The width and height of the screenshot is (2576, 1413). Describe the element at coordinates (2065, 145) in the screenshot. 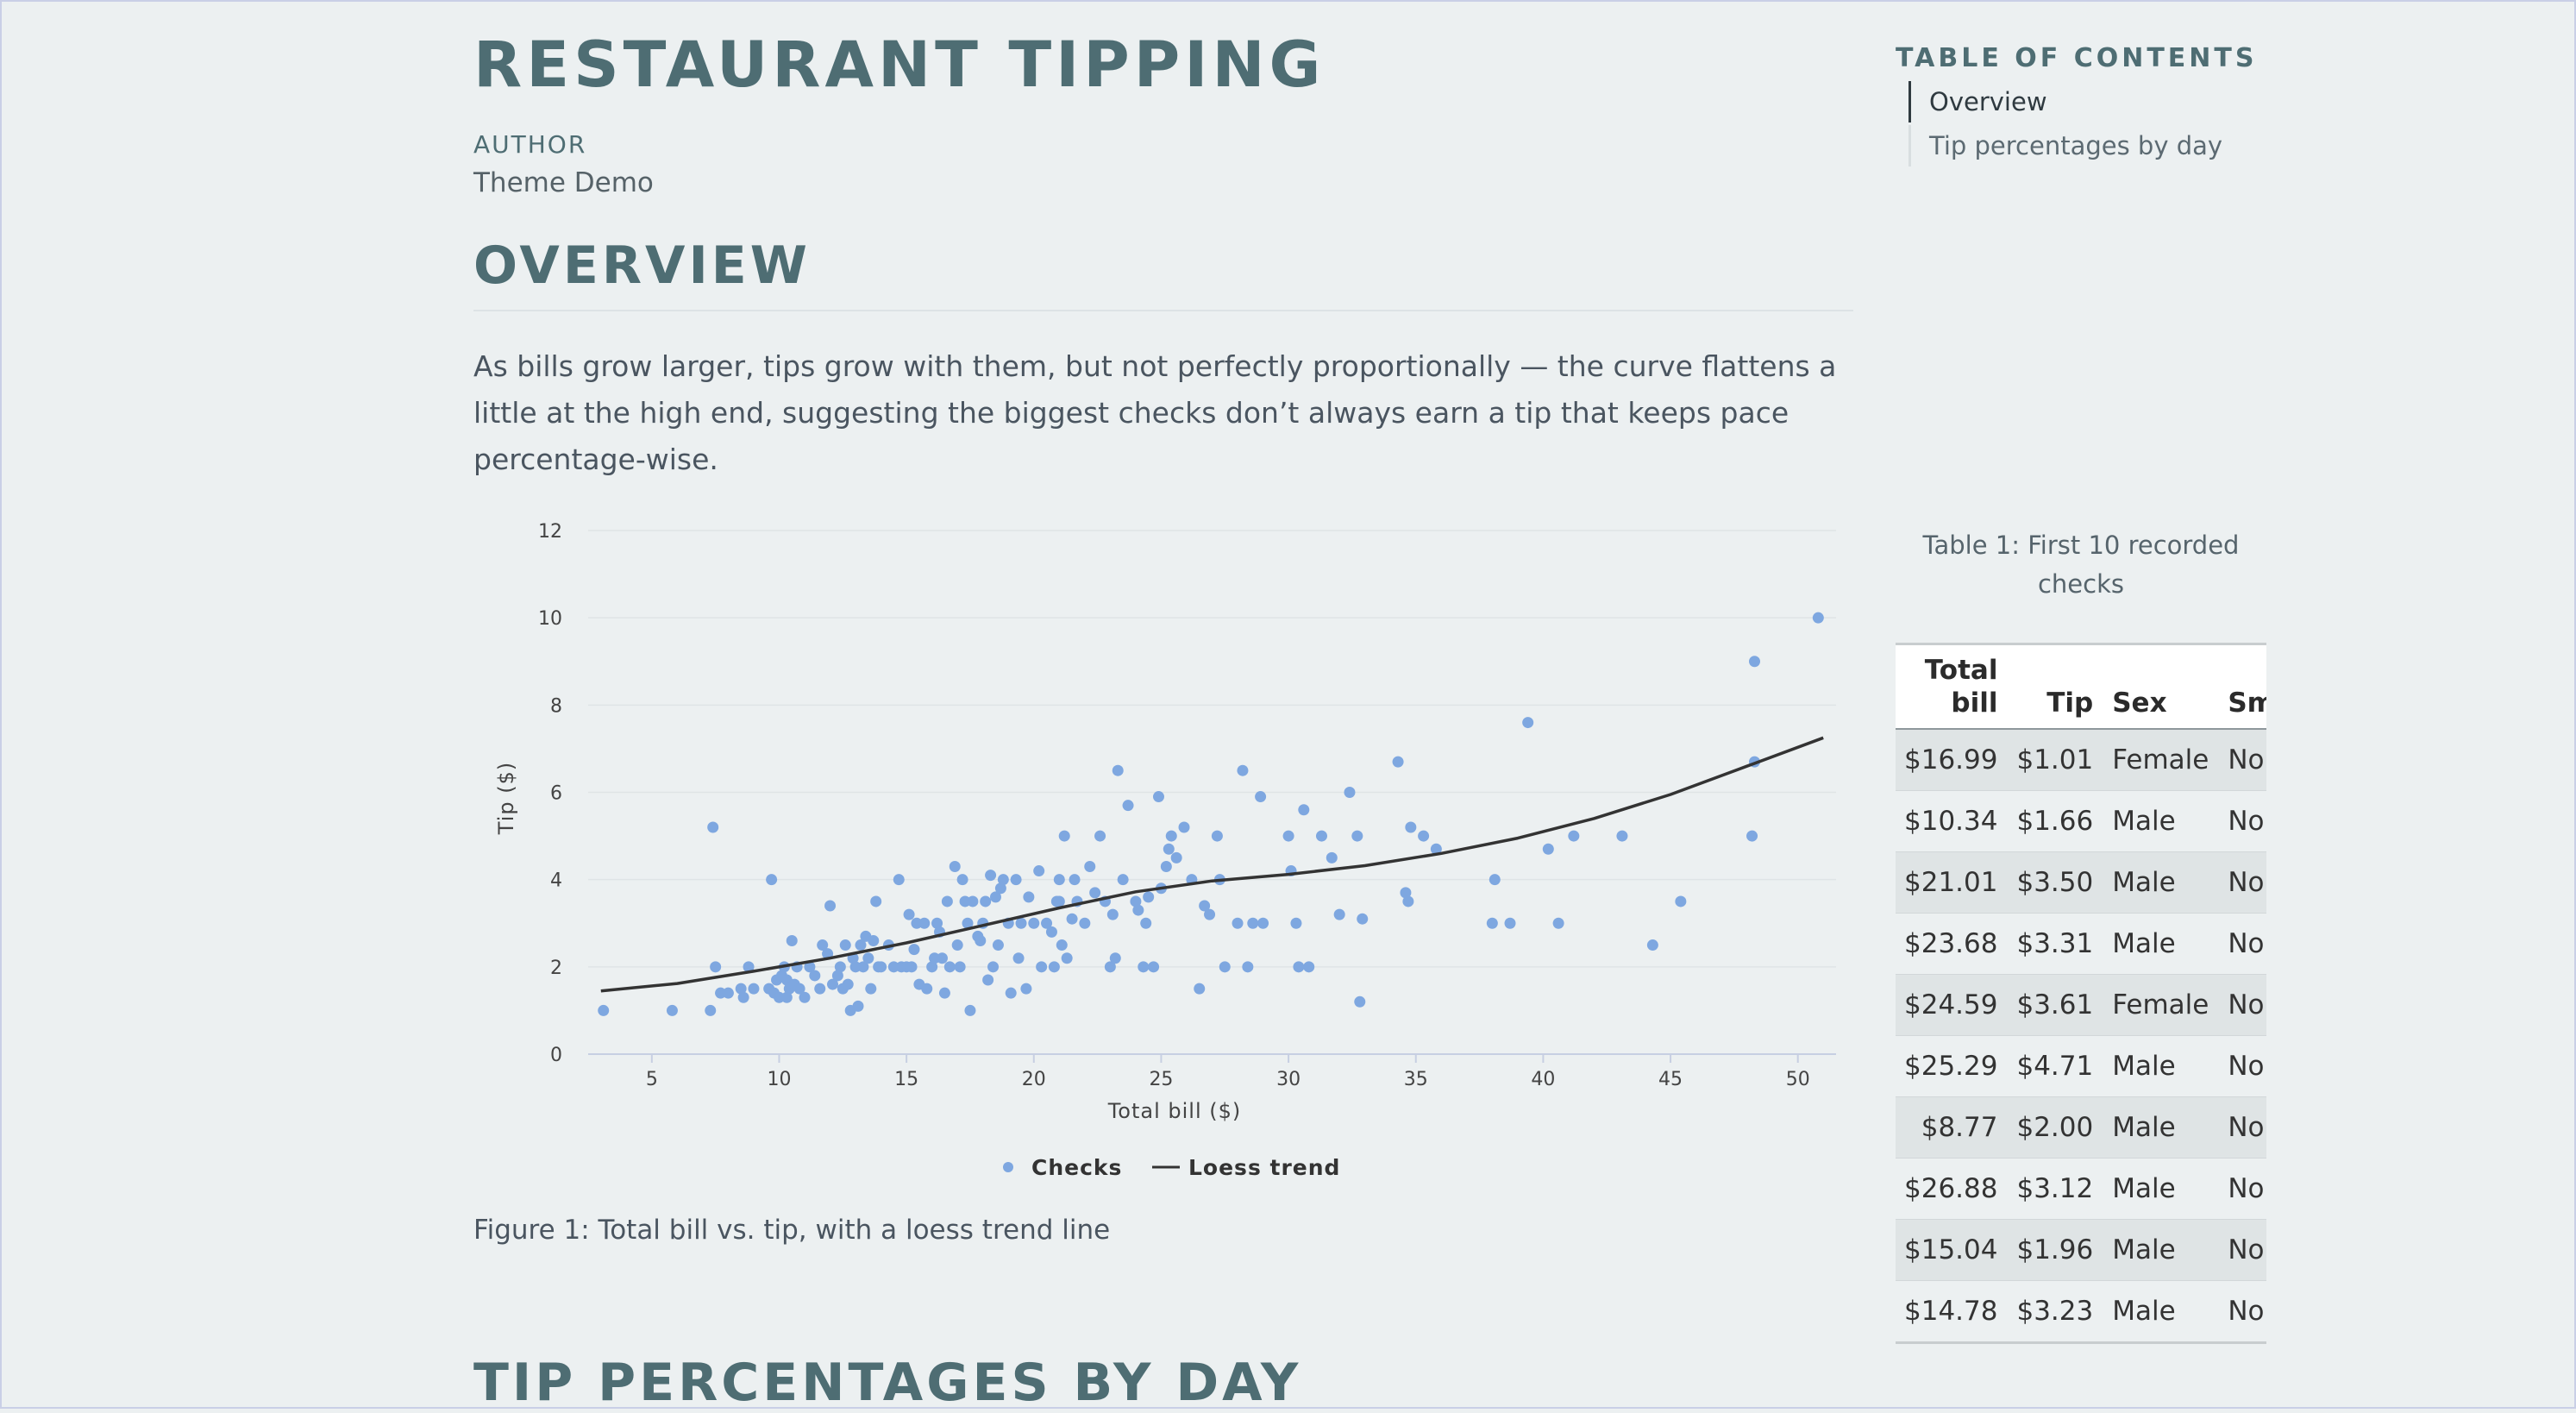

I see `toc-item-tip-percentages: Tip percentages by day` at that location.